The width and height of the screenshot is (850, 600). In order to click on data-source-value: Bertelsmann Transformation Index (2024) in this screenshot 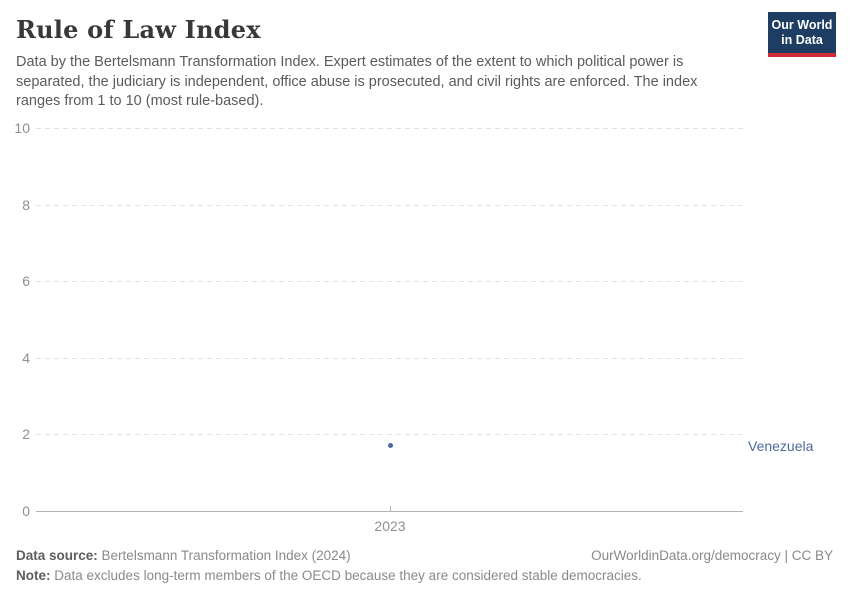, I will do `click(226, 555)`.